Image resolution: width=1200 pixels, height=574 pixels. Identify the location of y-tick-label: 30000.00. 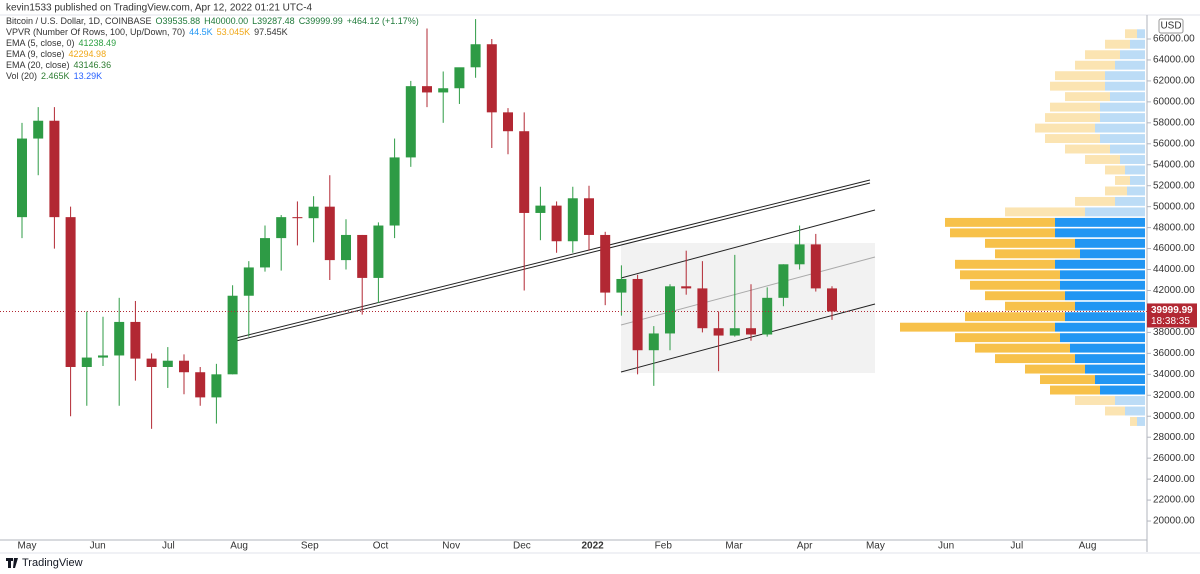
(1174, 416).